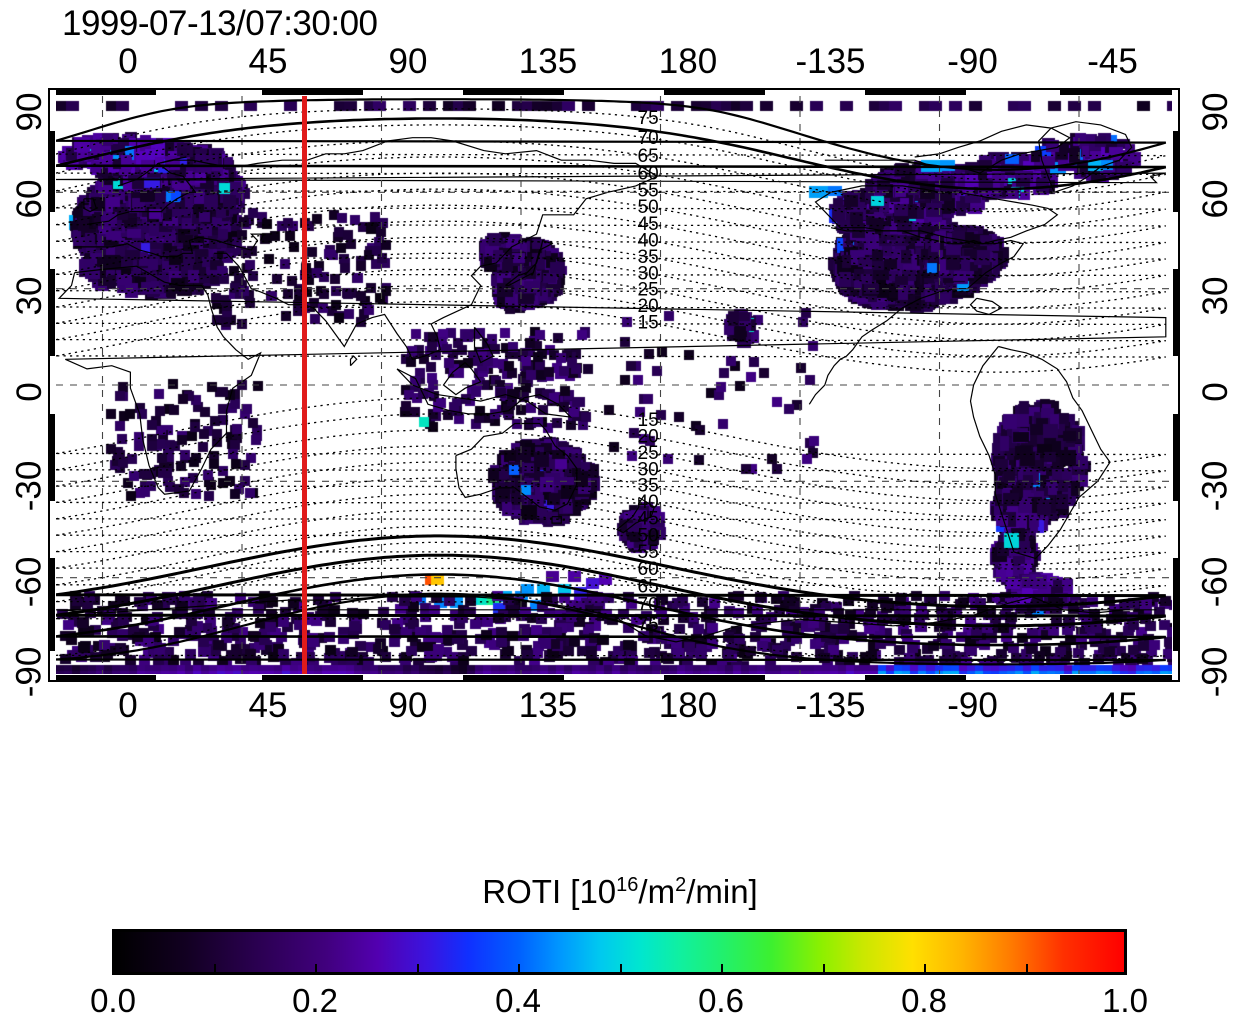 This screenshot has height=1024, width=1240. What do you see at coordinates (29, 392) in the screenshot?
I see `left-axis-tick-0: 0` at bounding box center [29, 392].